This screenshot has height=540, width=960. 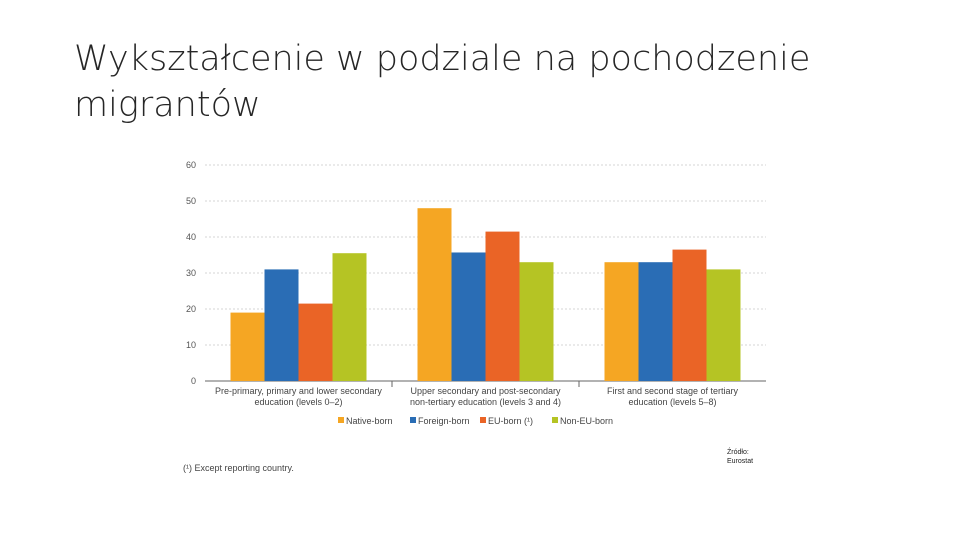 I want to click on title-line-1: Wykształcenie w podziale na pochodzenie, so click(x=442, y=59).